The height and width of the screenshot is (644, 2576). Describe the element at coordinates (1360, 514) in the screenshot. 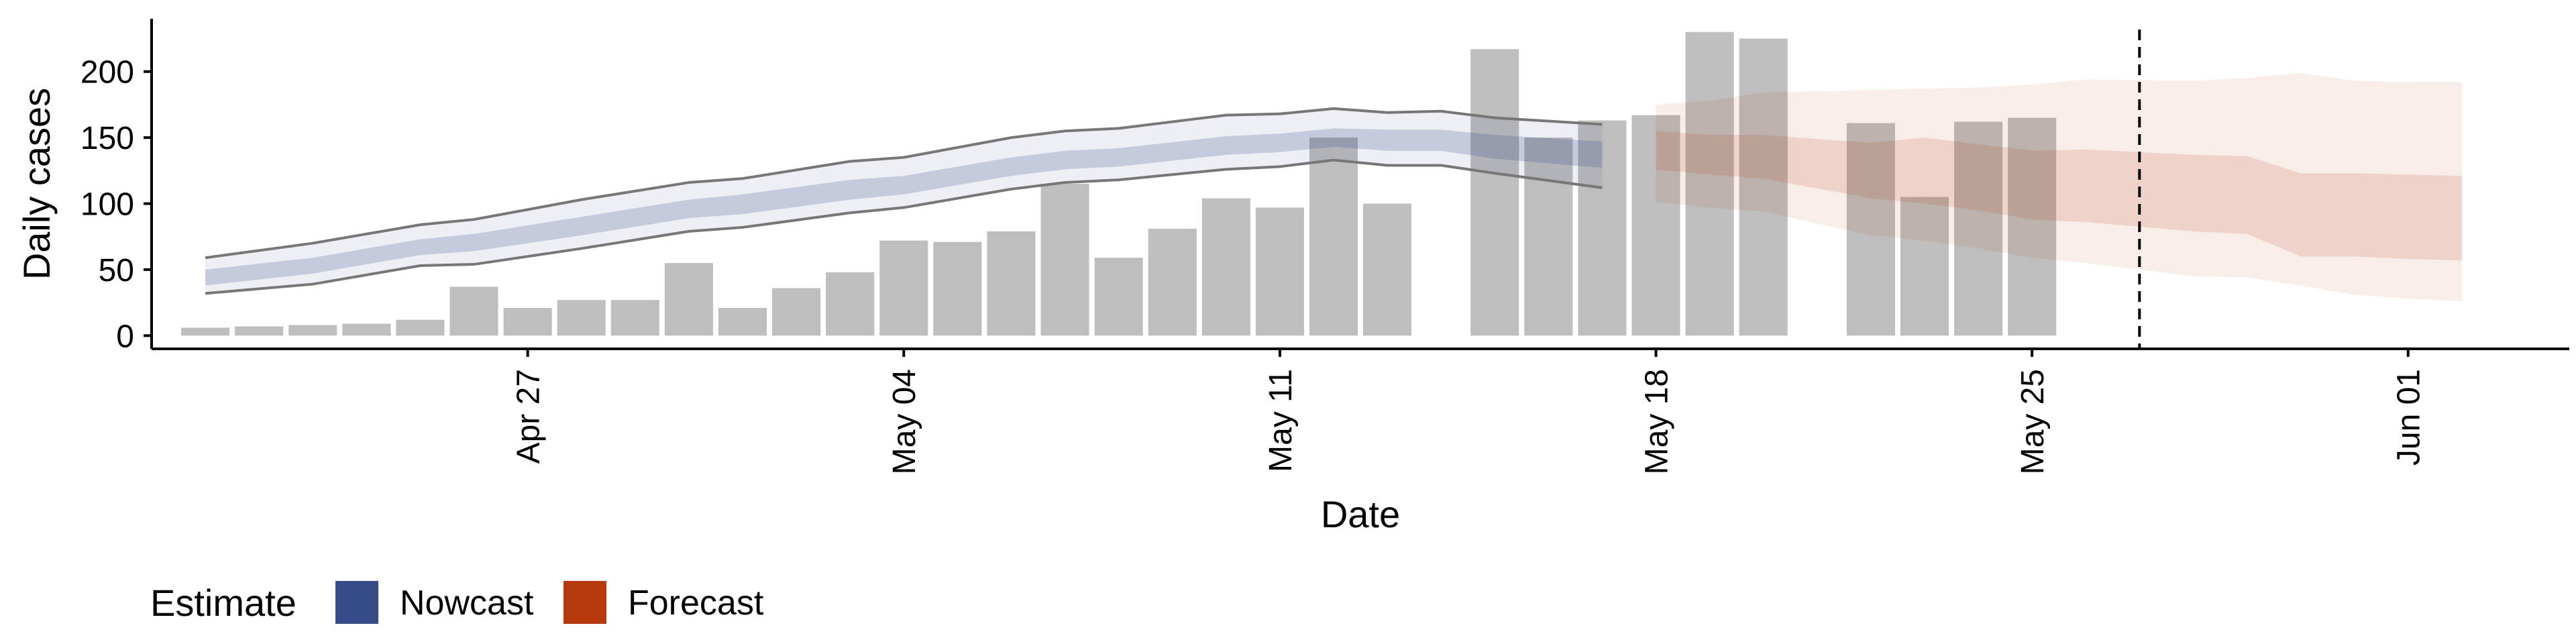

I see `x-axis-title: Date` at that location.